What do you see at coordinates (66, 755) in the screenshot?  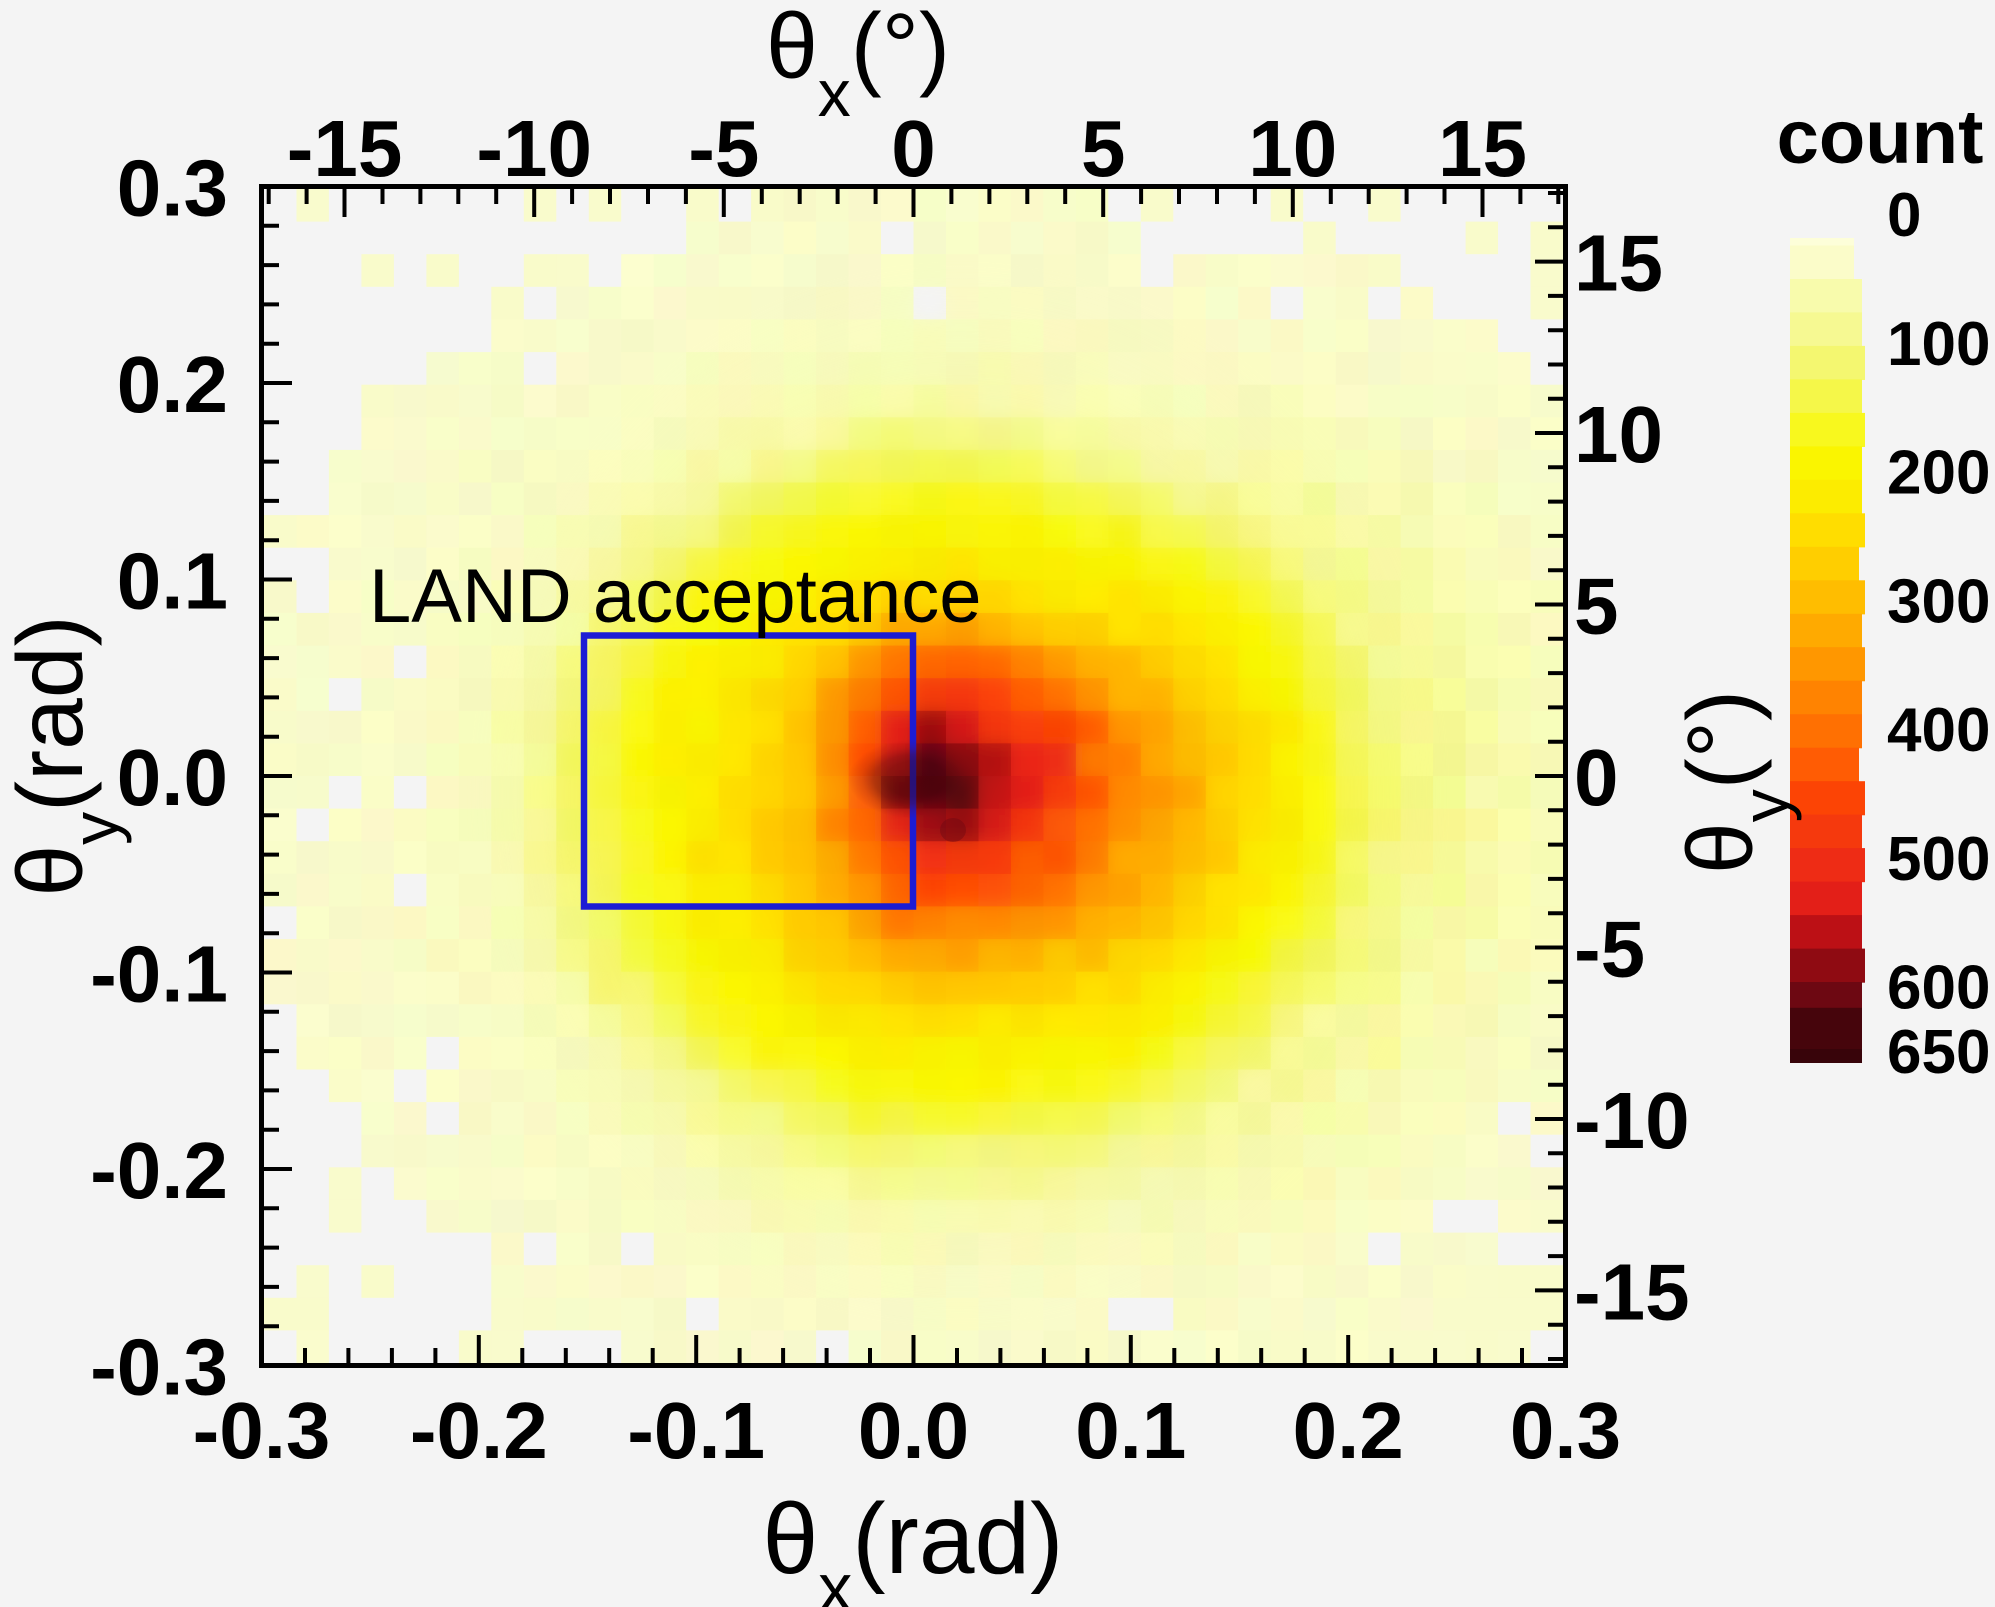 I see `svg-text: θy(rad)` at bounding box center [66, 755].